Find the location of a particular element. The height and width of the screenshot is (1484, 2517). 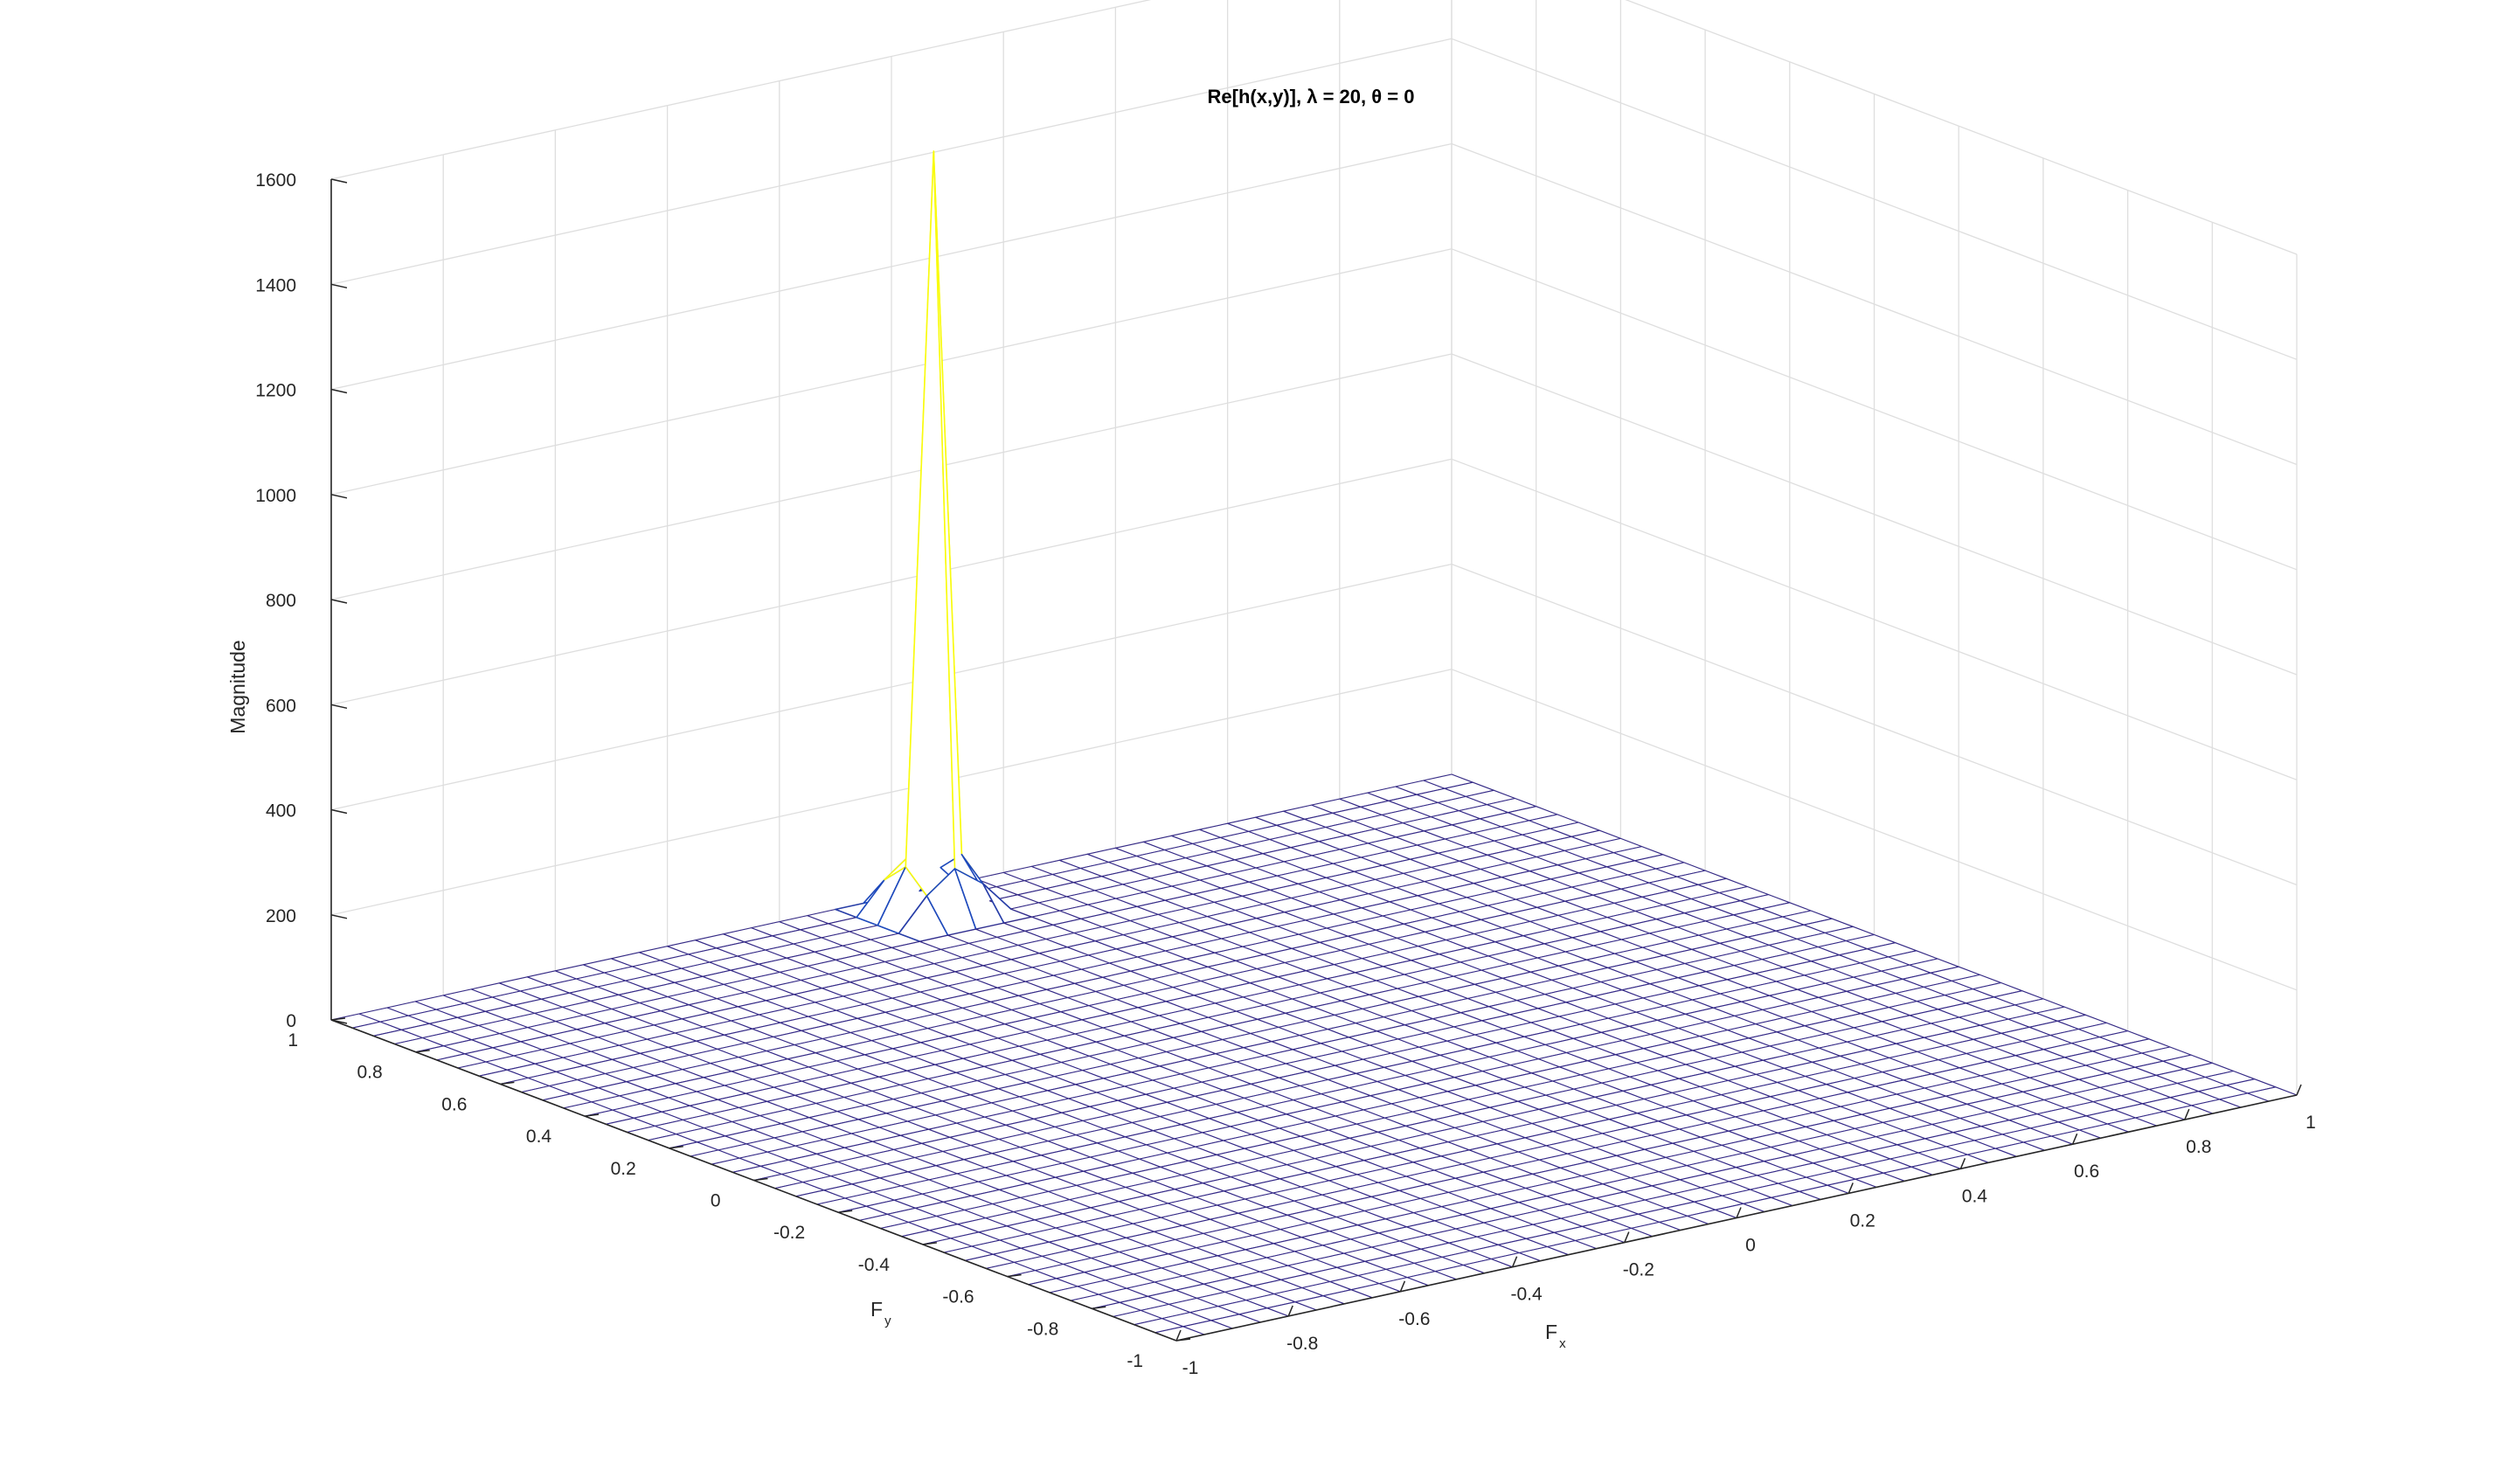

y-axis-label-main: F is located at coordinates (876, 1309).